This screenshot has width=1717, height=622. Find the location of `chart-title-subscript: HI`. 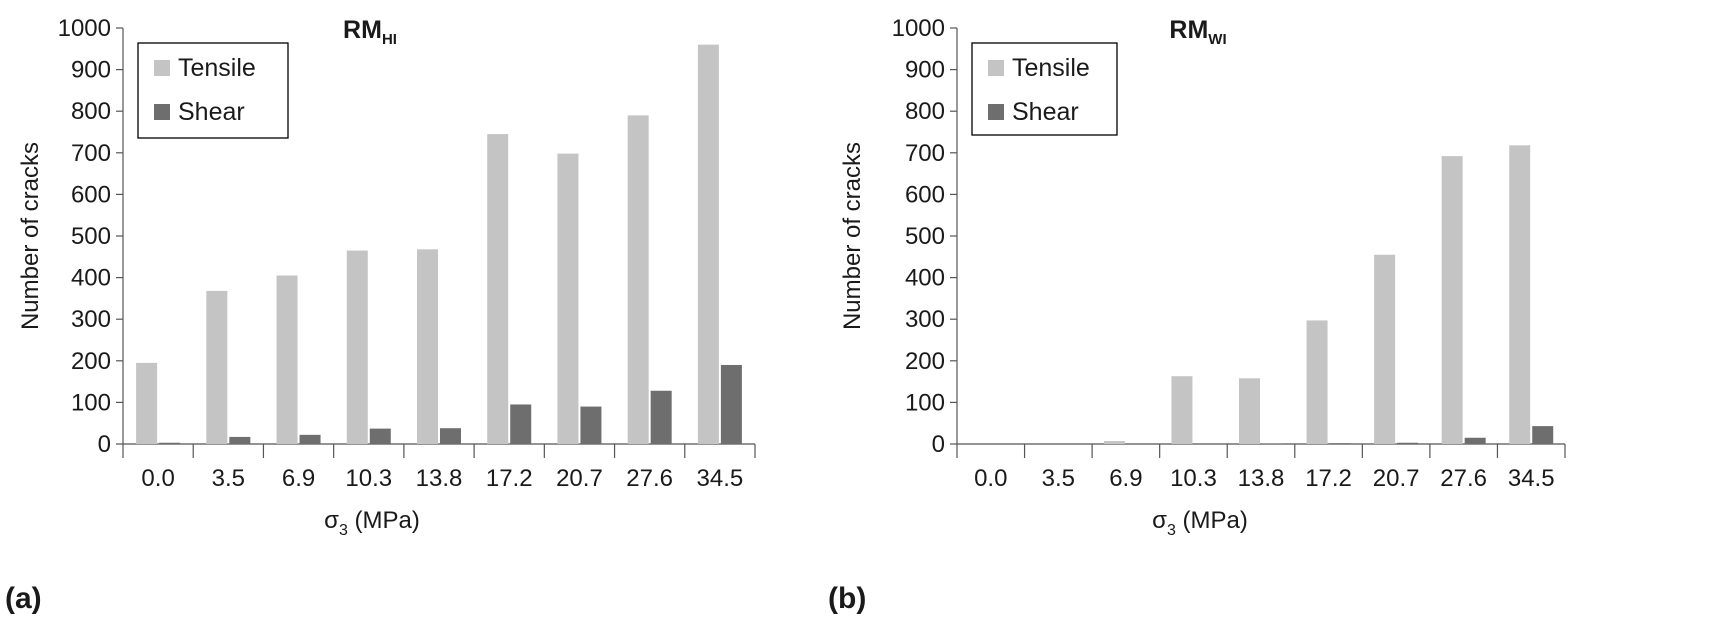

chart-title-subscript: HI is located at coordinates (389, 39).